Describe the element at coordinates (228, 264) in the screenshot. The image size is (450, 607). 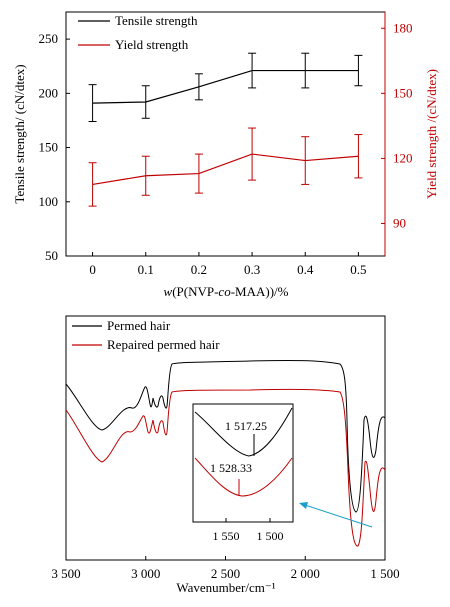
I see `top-x-axis: 0 0.1 0.2 0.3 0.4 0.5` at that location.